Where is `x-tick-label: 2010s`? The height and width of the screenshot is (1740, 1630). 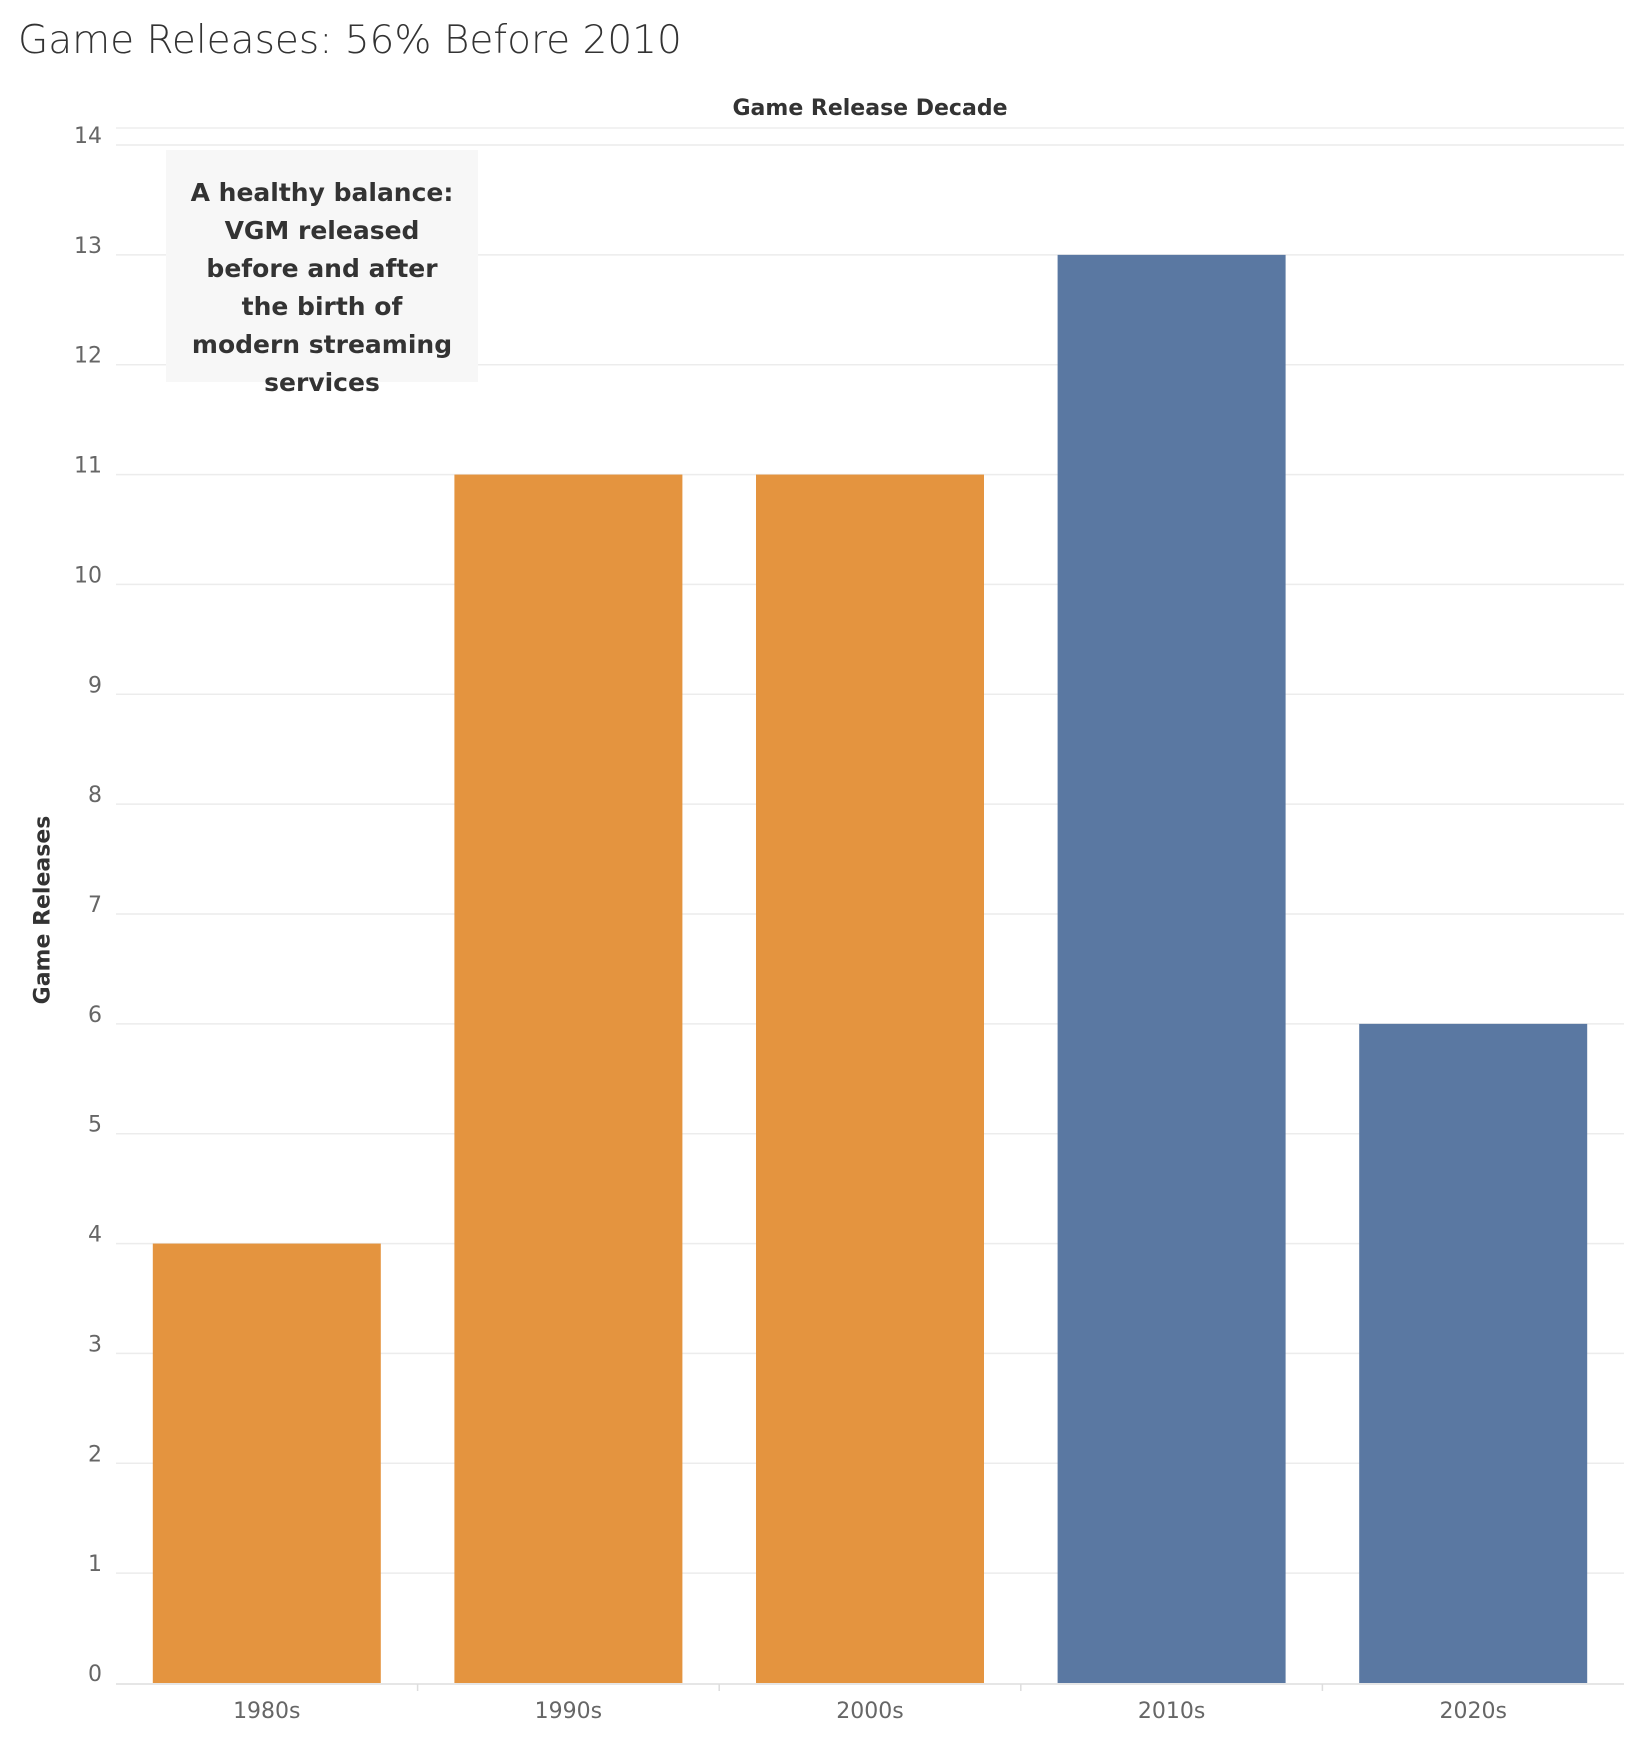 x-tick-label: 2010s is located at coordinates (1171, 1711).